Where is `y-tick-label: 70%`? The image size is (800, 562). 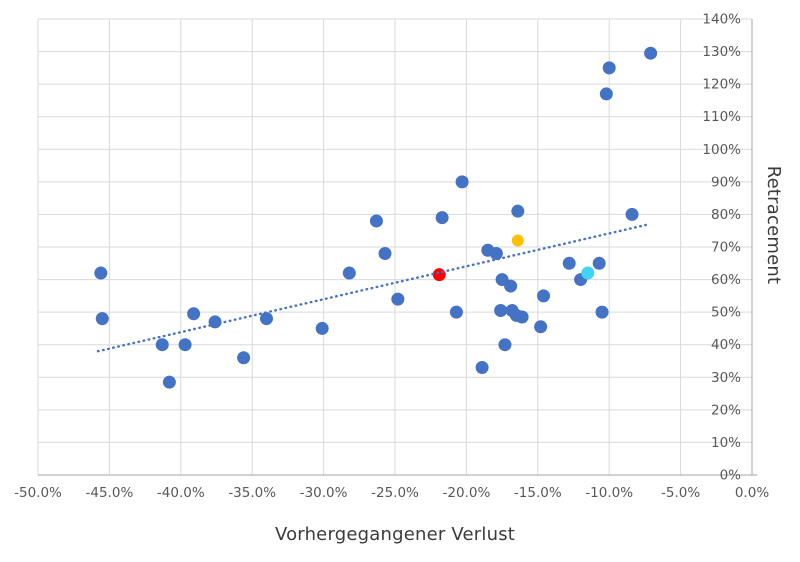
y-tick-label: 70% is located at coordinates (726, 248).